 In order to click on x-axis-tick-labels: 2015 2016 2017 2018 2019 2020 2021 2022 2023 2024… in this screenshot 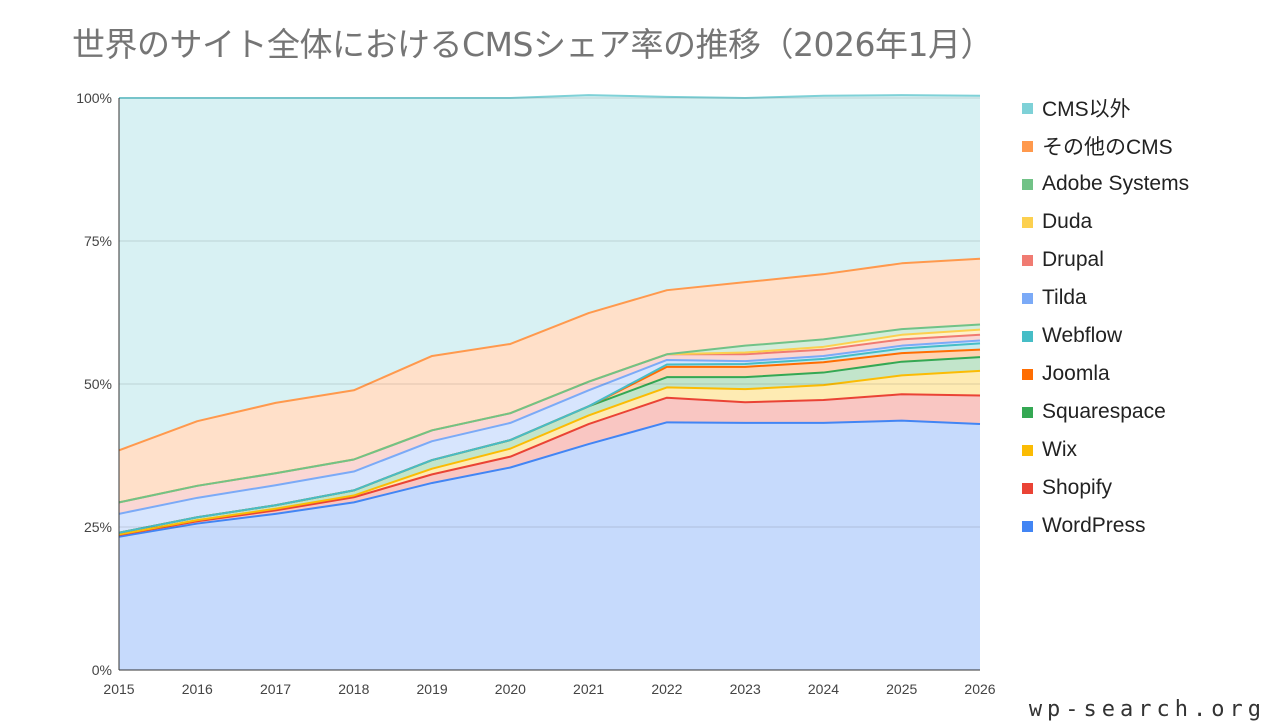, I will do `click(549, 689)`.